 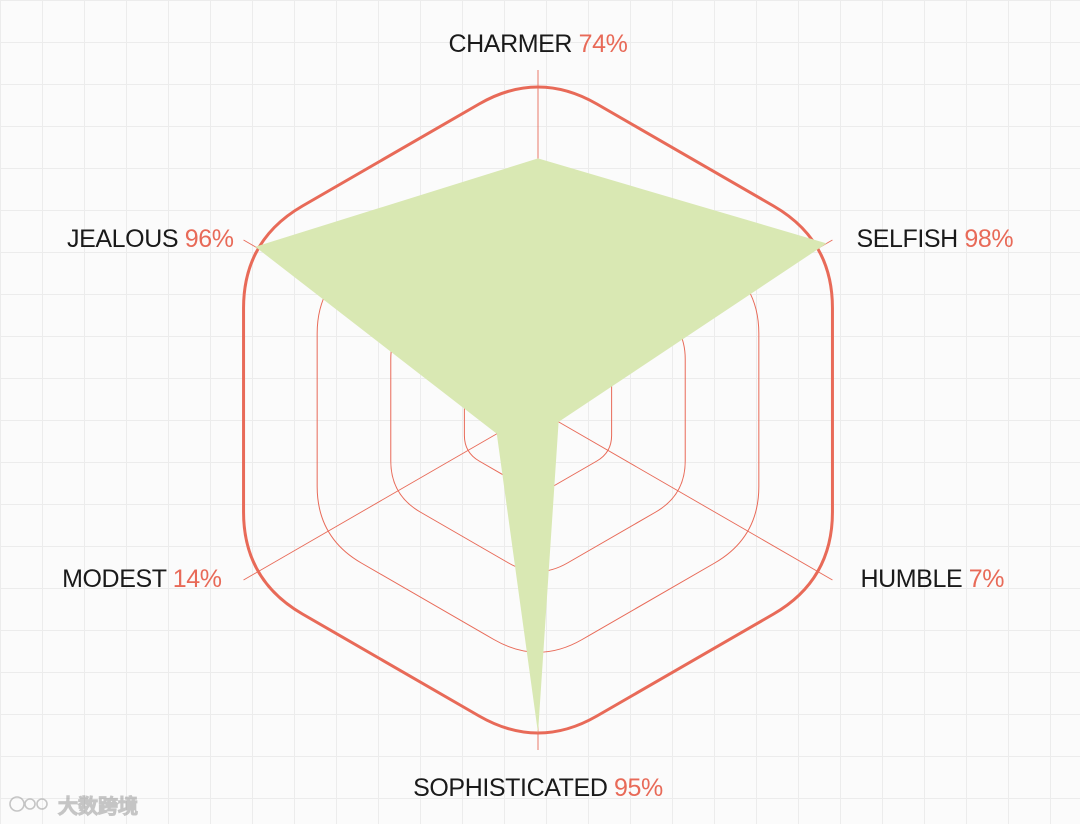 I want to click on axis-label-modest: MODEST 14%, so click(x=142, y=579).